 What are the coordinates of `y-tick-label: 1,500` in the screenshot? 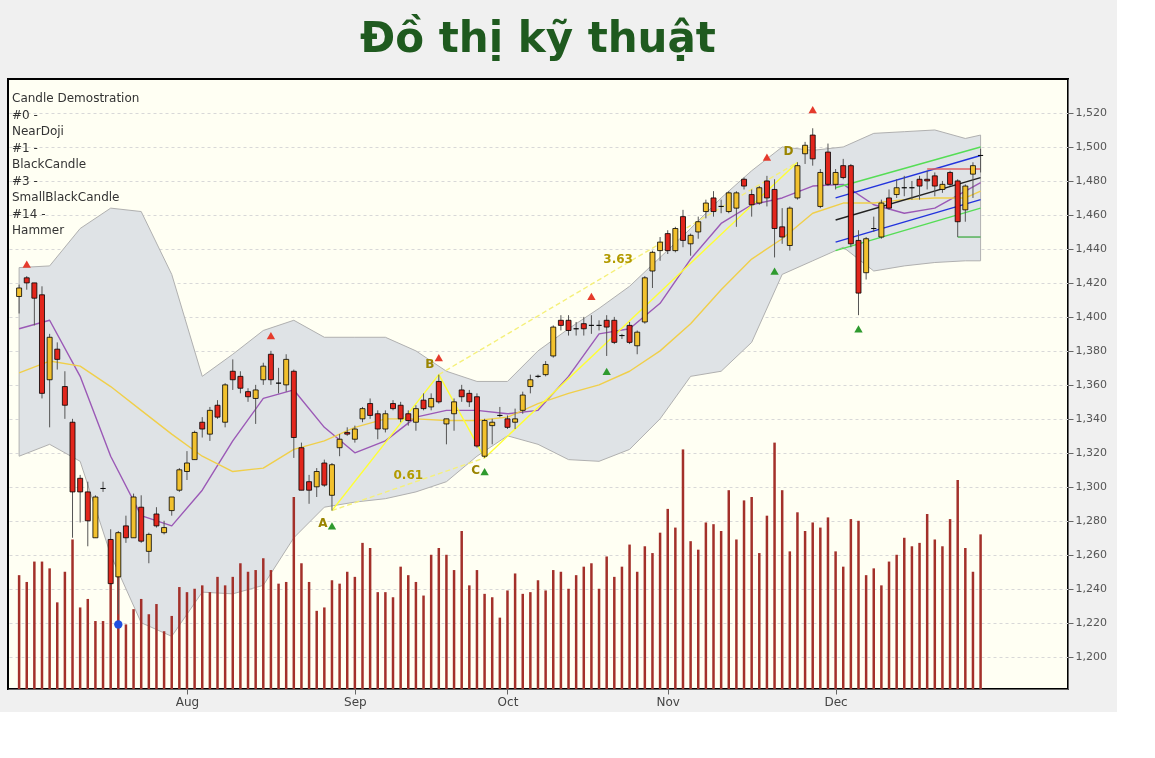 It's located at (1091, 147).